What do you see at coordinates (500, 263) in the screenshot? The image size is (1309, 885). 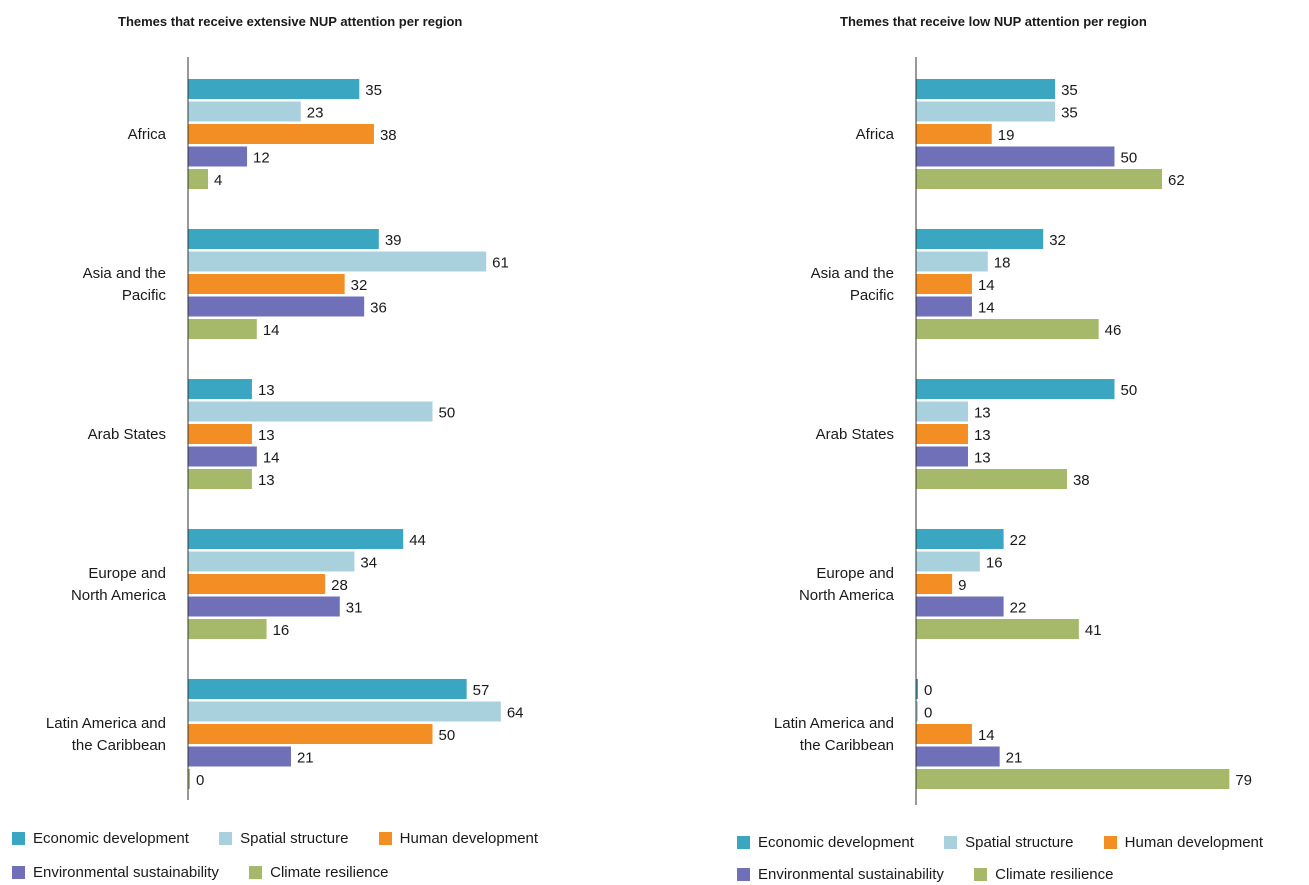 I see `data-label: 61` at bounding box center [500, 263].